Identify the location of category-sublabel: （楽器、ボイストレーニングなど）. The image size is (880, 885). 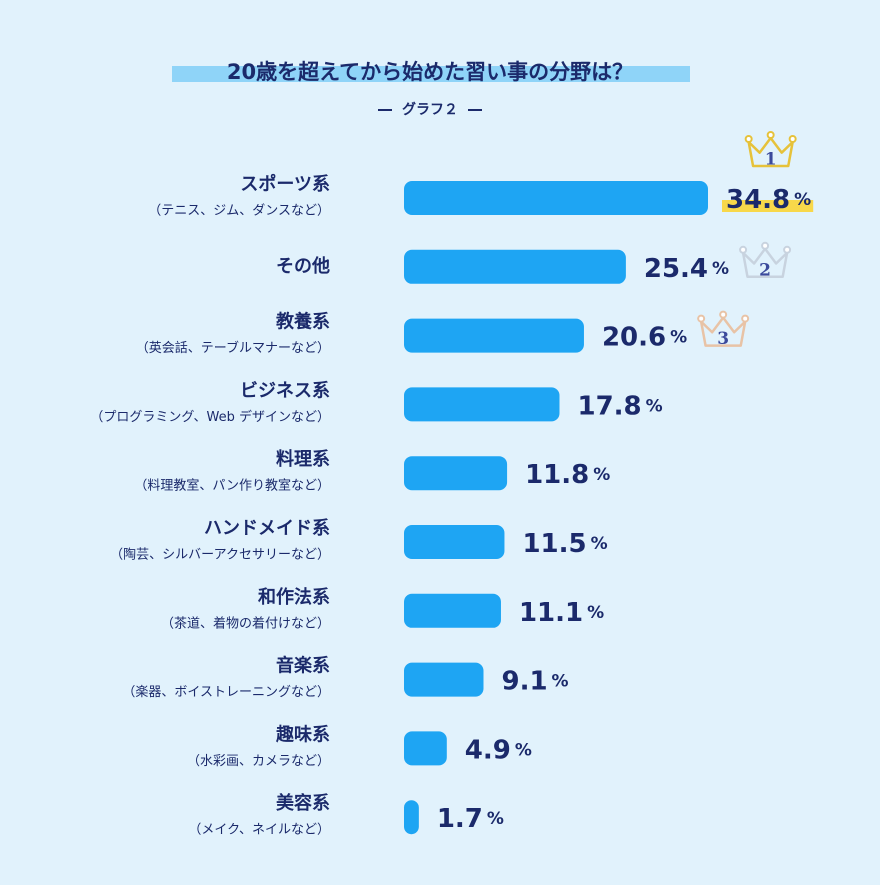
(226, 692).